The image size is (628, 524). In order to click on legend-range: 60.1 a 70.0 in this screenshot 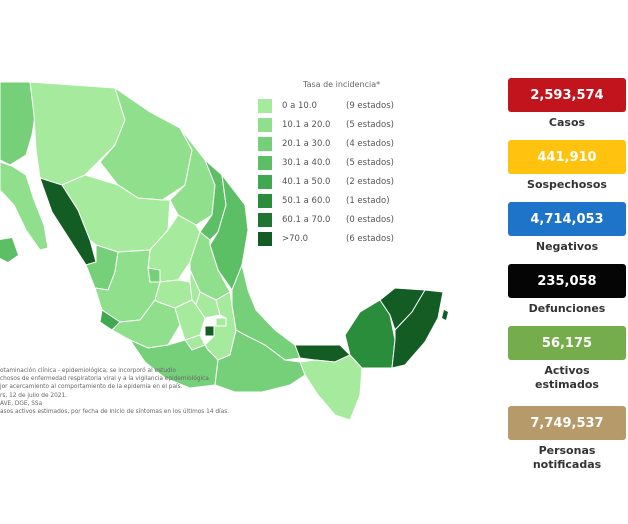, I will do `click(306, 219)`.